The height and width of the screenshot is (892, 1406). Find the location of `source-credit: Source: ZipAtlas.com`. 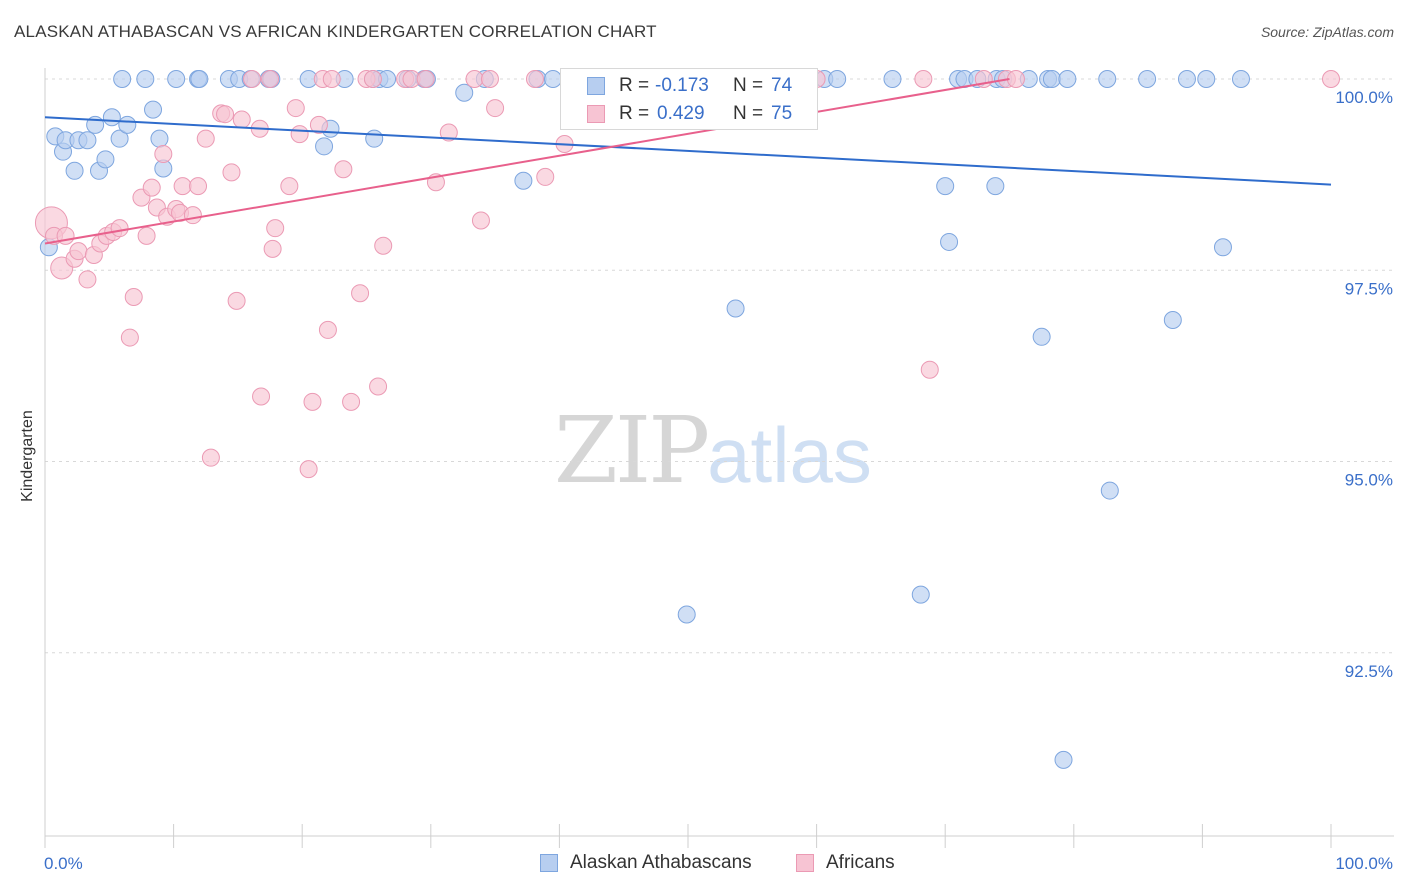

source-credit: Source: ZipAtlas.com is located at coordinates (1327, 32).